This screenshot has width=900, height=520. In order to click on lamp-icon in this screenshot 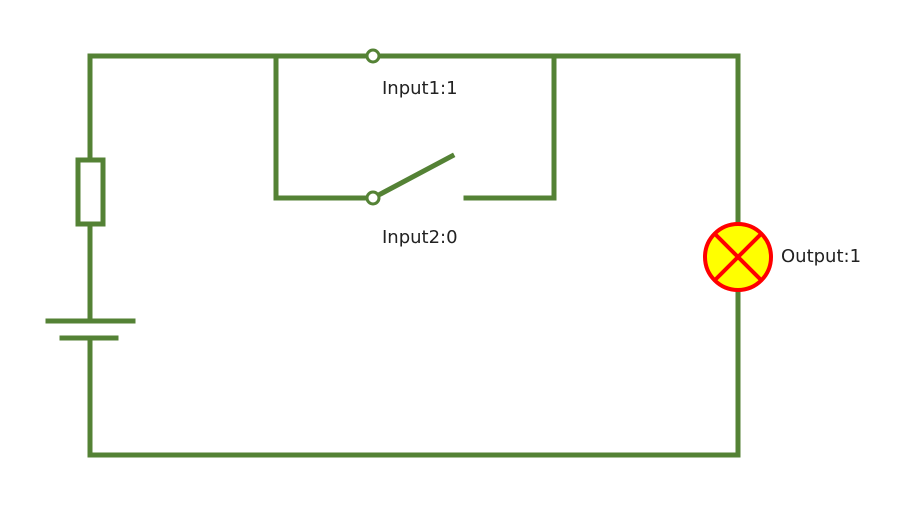, I will do `click(738, 257)`.